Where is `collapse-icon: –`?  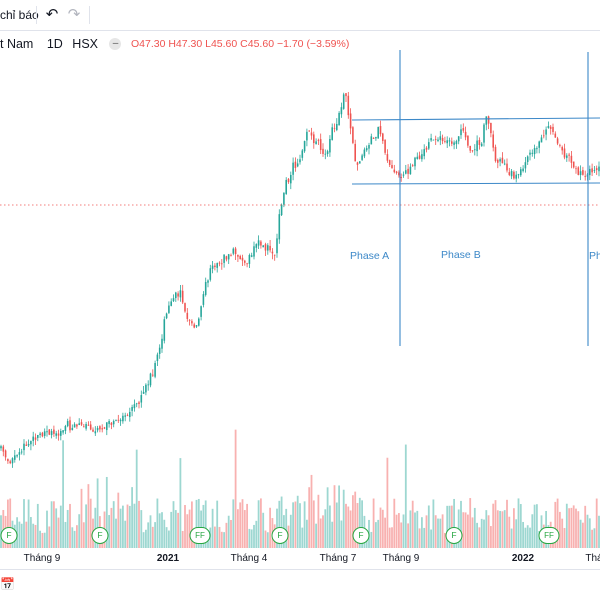 collapse-icon: – is located at coordinates (115, 43).